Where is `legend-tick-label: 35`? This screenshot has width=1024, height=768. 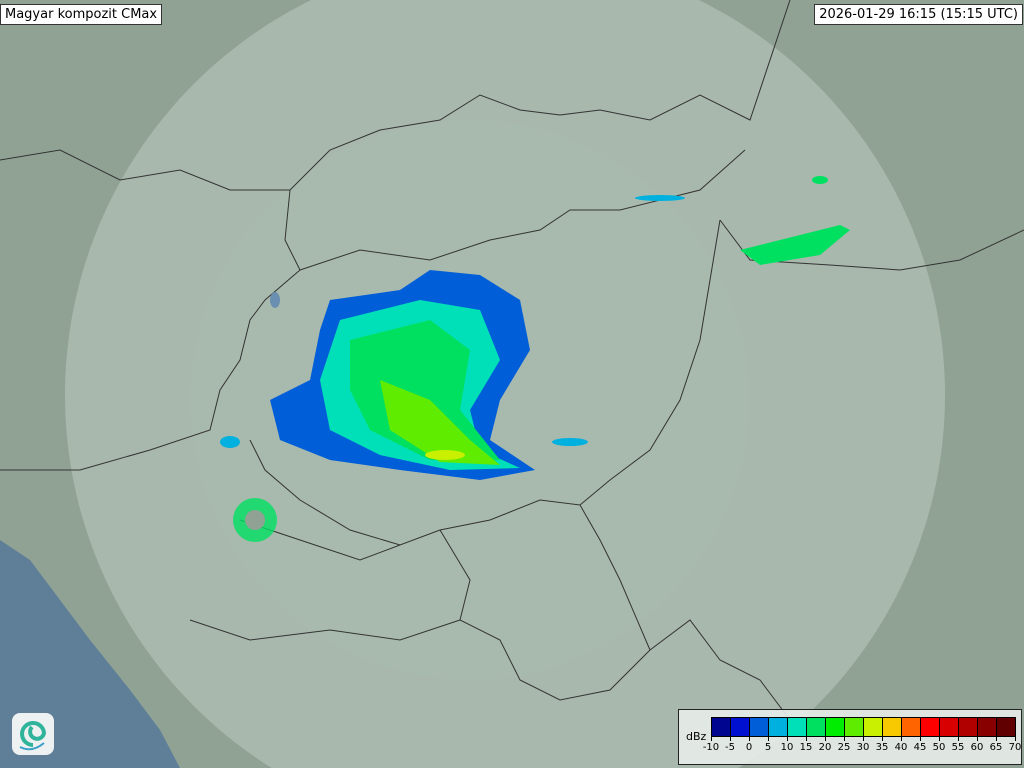 legend-tick-label: 35 is located at coordinates (882, 747).